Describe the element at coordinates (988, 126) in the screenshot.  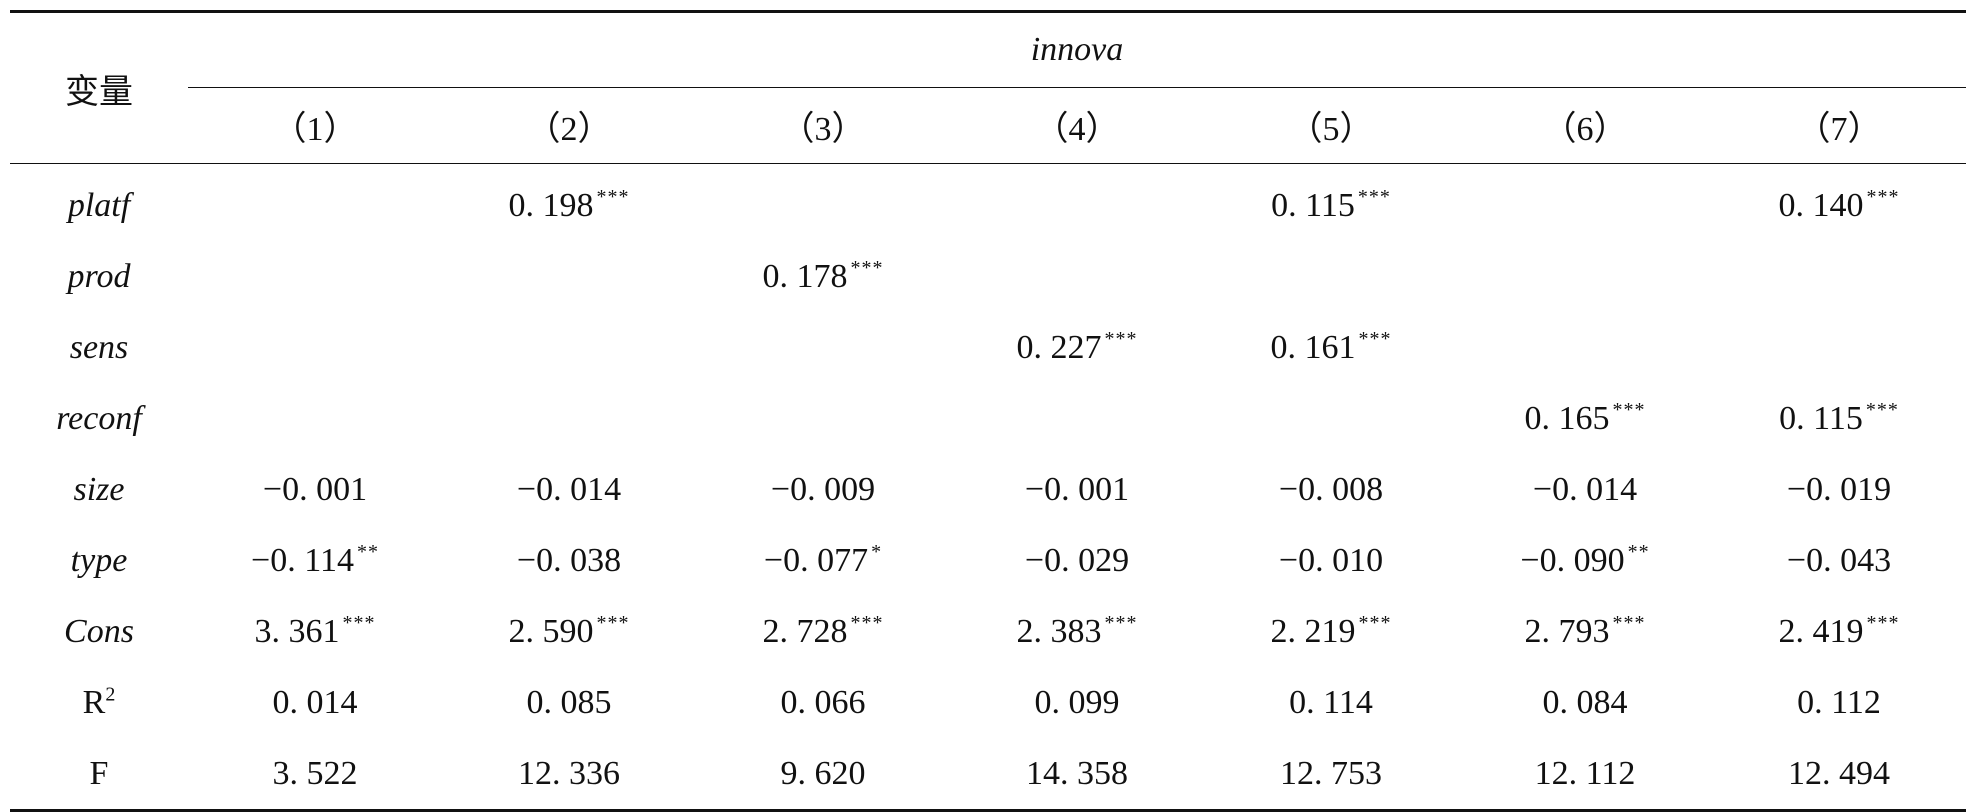
I see `column-number-row: （1） （2） （3） （4） （5） （6） （7）` at that location.